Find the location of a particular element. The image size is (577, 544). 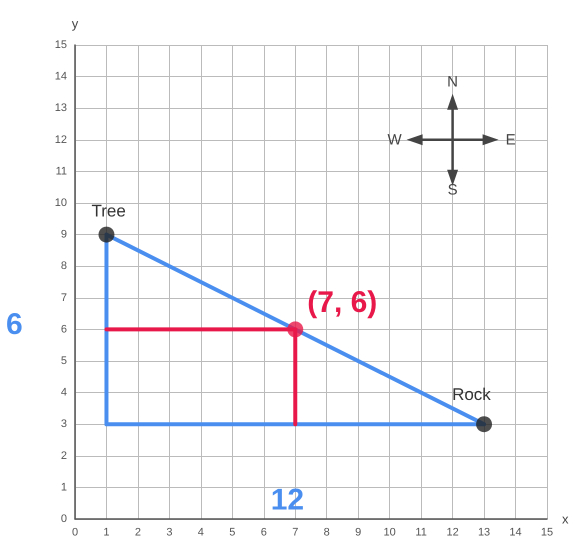

annotation: E is located at coordinates (511, 139).